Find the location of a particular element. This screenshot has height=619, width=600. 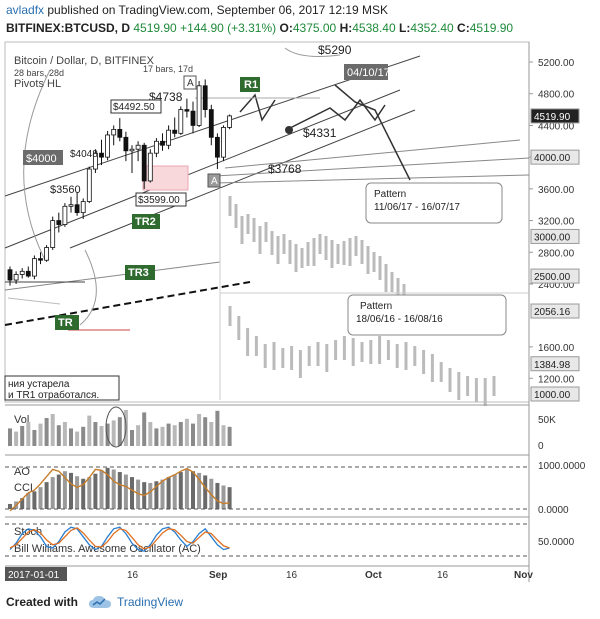

label-3599: $3599.00 is located at coordinates (159, 200).